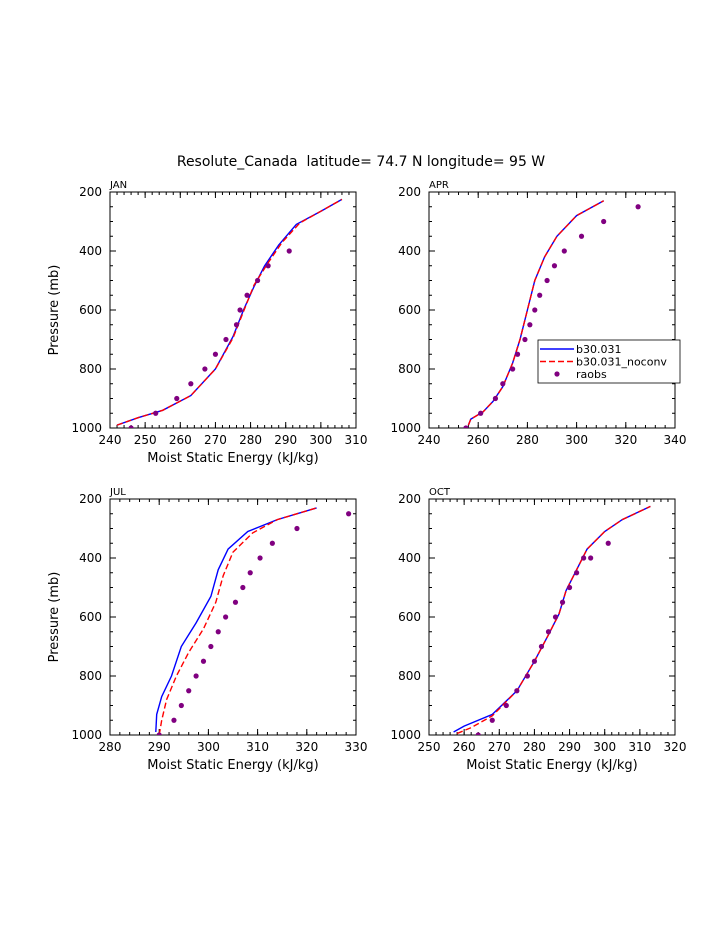 This screenshot has width=723, height=935. I want to click on x-tick-label: 330, so click(356, 747).